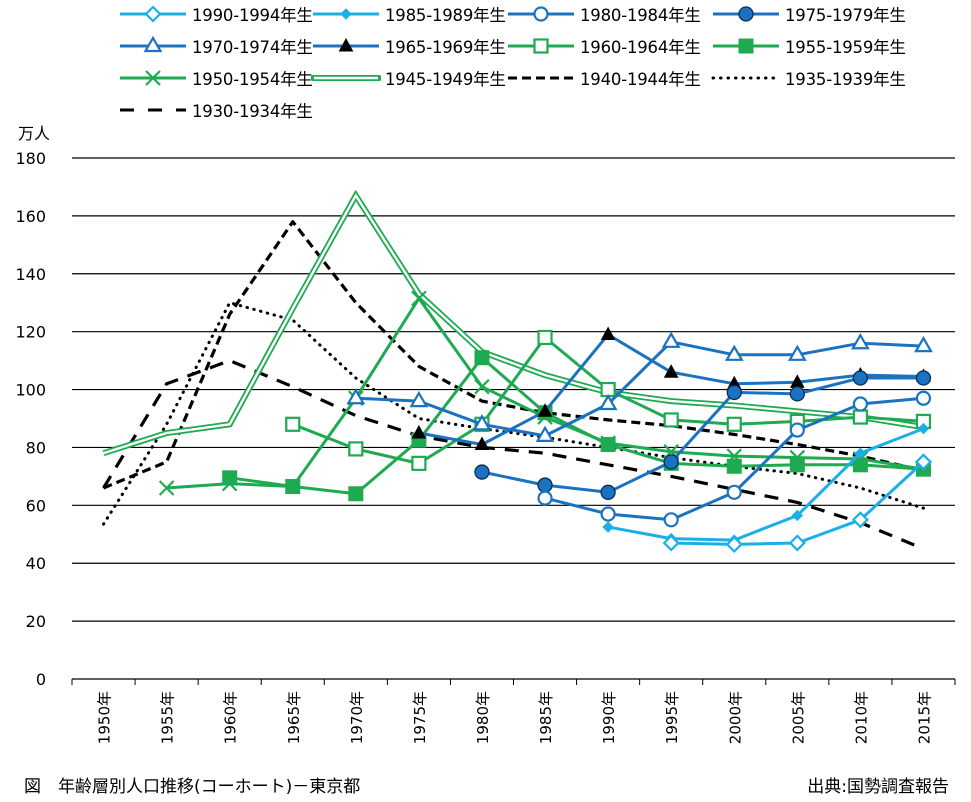  I want to click on x-tick-label: 1985年, so click(546, 717).